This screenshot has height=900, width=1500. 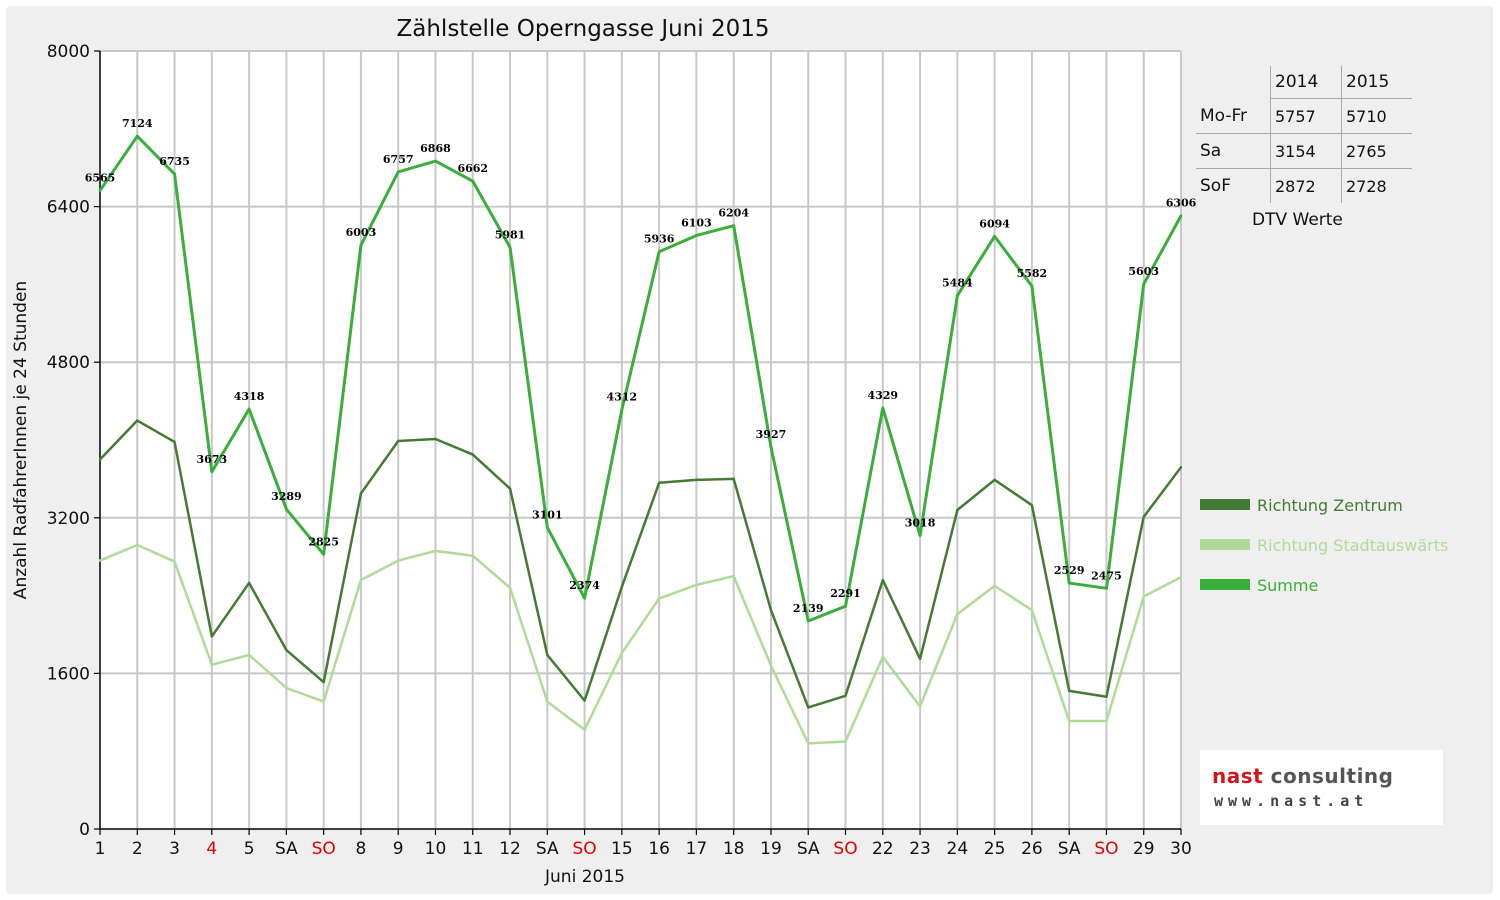 What do you see at coordinates (1233, 185) in the screenshot?
I see `dtv-row-label: SoF` at bounding box center [1233, 185].